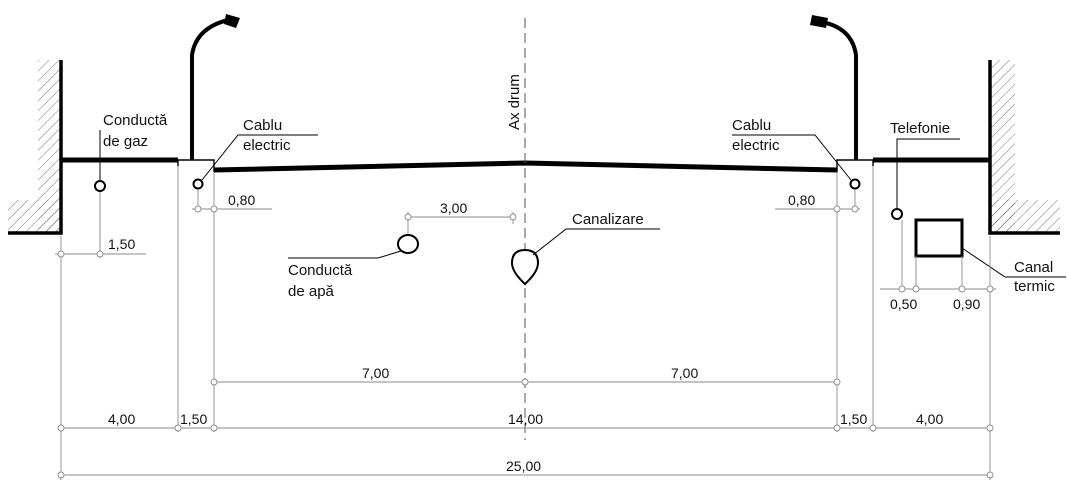 The image size is (1068, 487). I want to click on thermal-channel-label: Canal termic, so click(1013, 271).